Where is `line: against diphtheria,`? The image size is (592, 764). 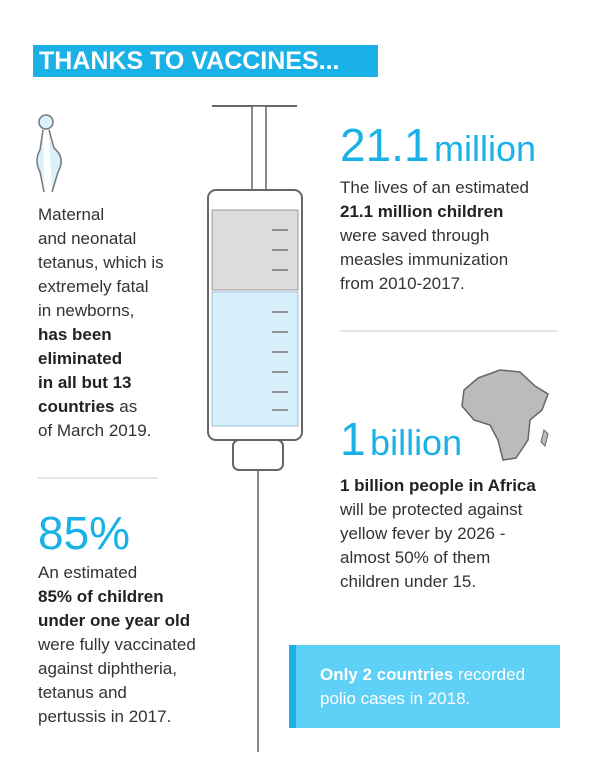 line: against diphtheria, is located at coordinates (117, 669).